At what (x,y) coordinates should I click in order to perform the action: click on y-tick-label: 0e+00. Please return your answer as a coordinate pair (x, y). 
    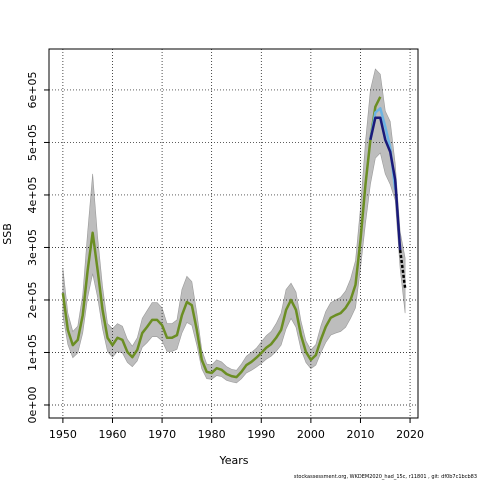
    Looking at the image, I should click on (32, 404).